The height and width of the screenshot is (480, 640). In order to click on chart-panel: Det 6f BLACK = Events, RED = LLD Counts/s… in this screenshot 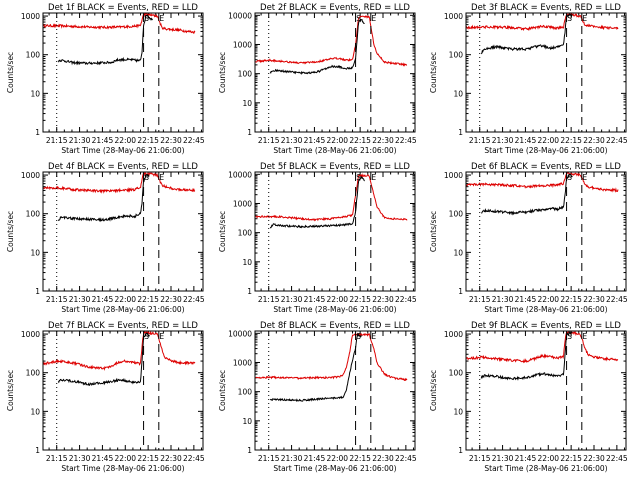, I will do `click(528, 238)`.